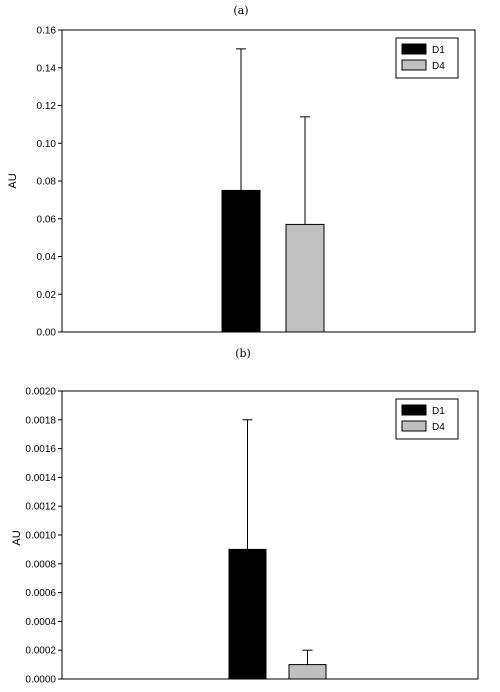 This screenshot has height=692, width=500. Describe the element at coordinates (40, 392) in the screenshot. I see `y-tick-label: 0.0020` at that location.